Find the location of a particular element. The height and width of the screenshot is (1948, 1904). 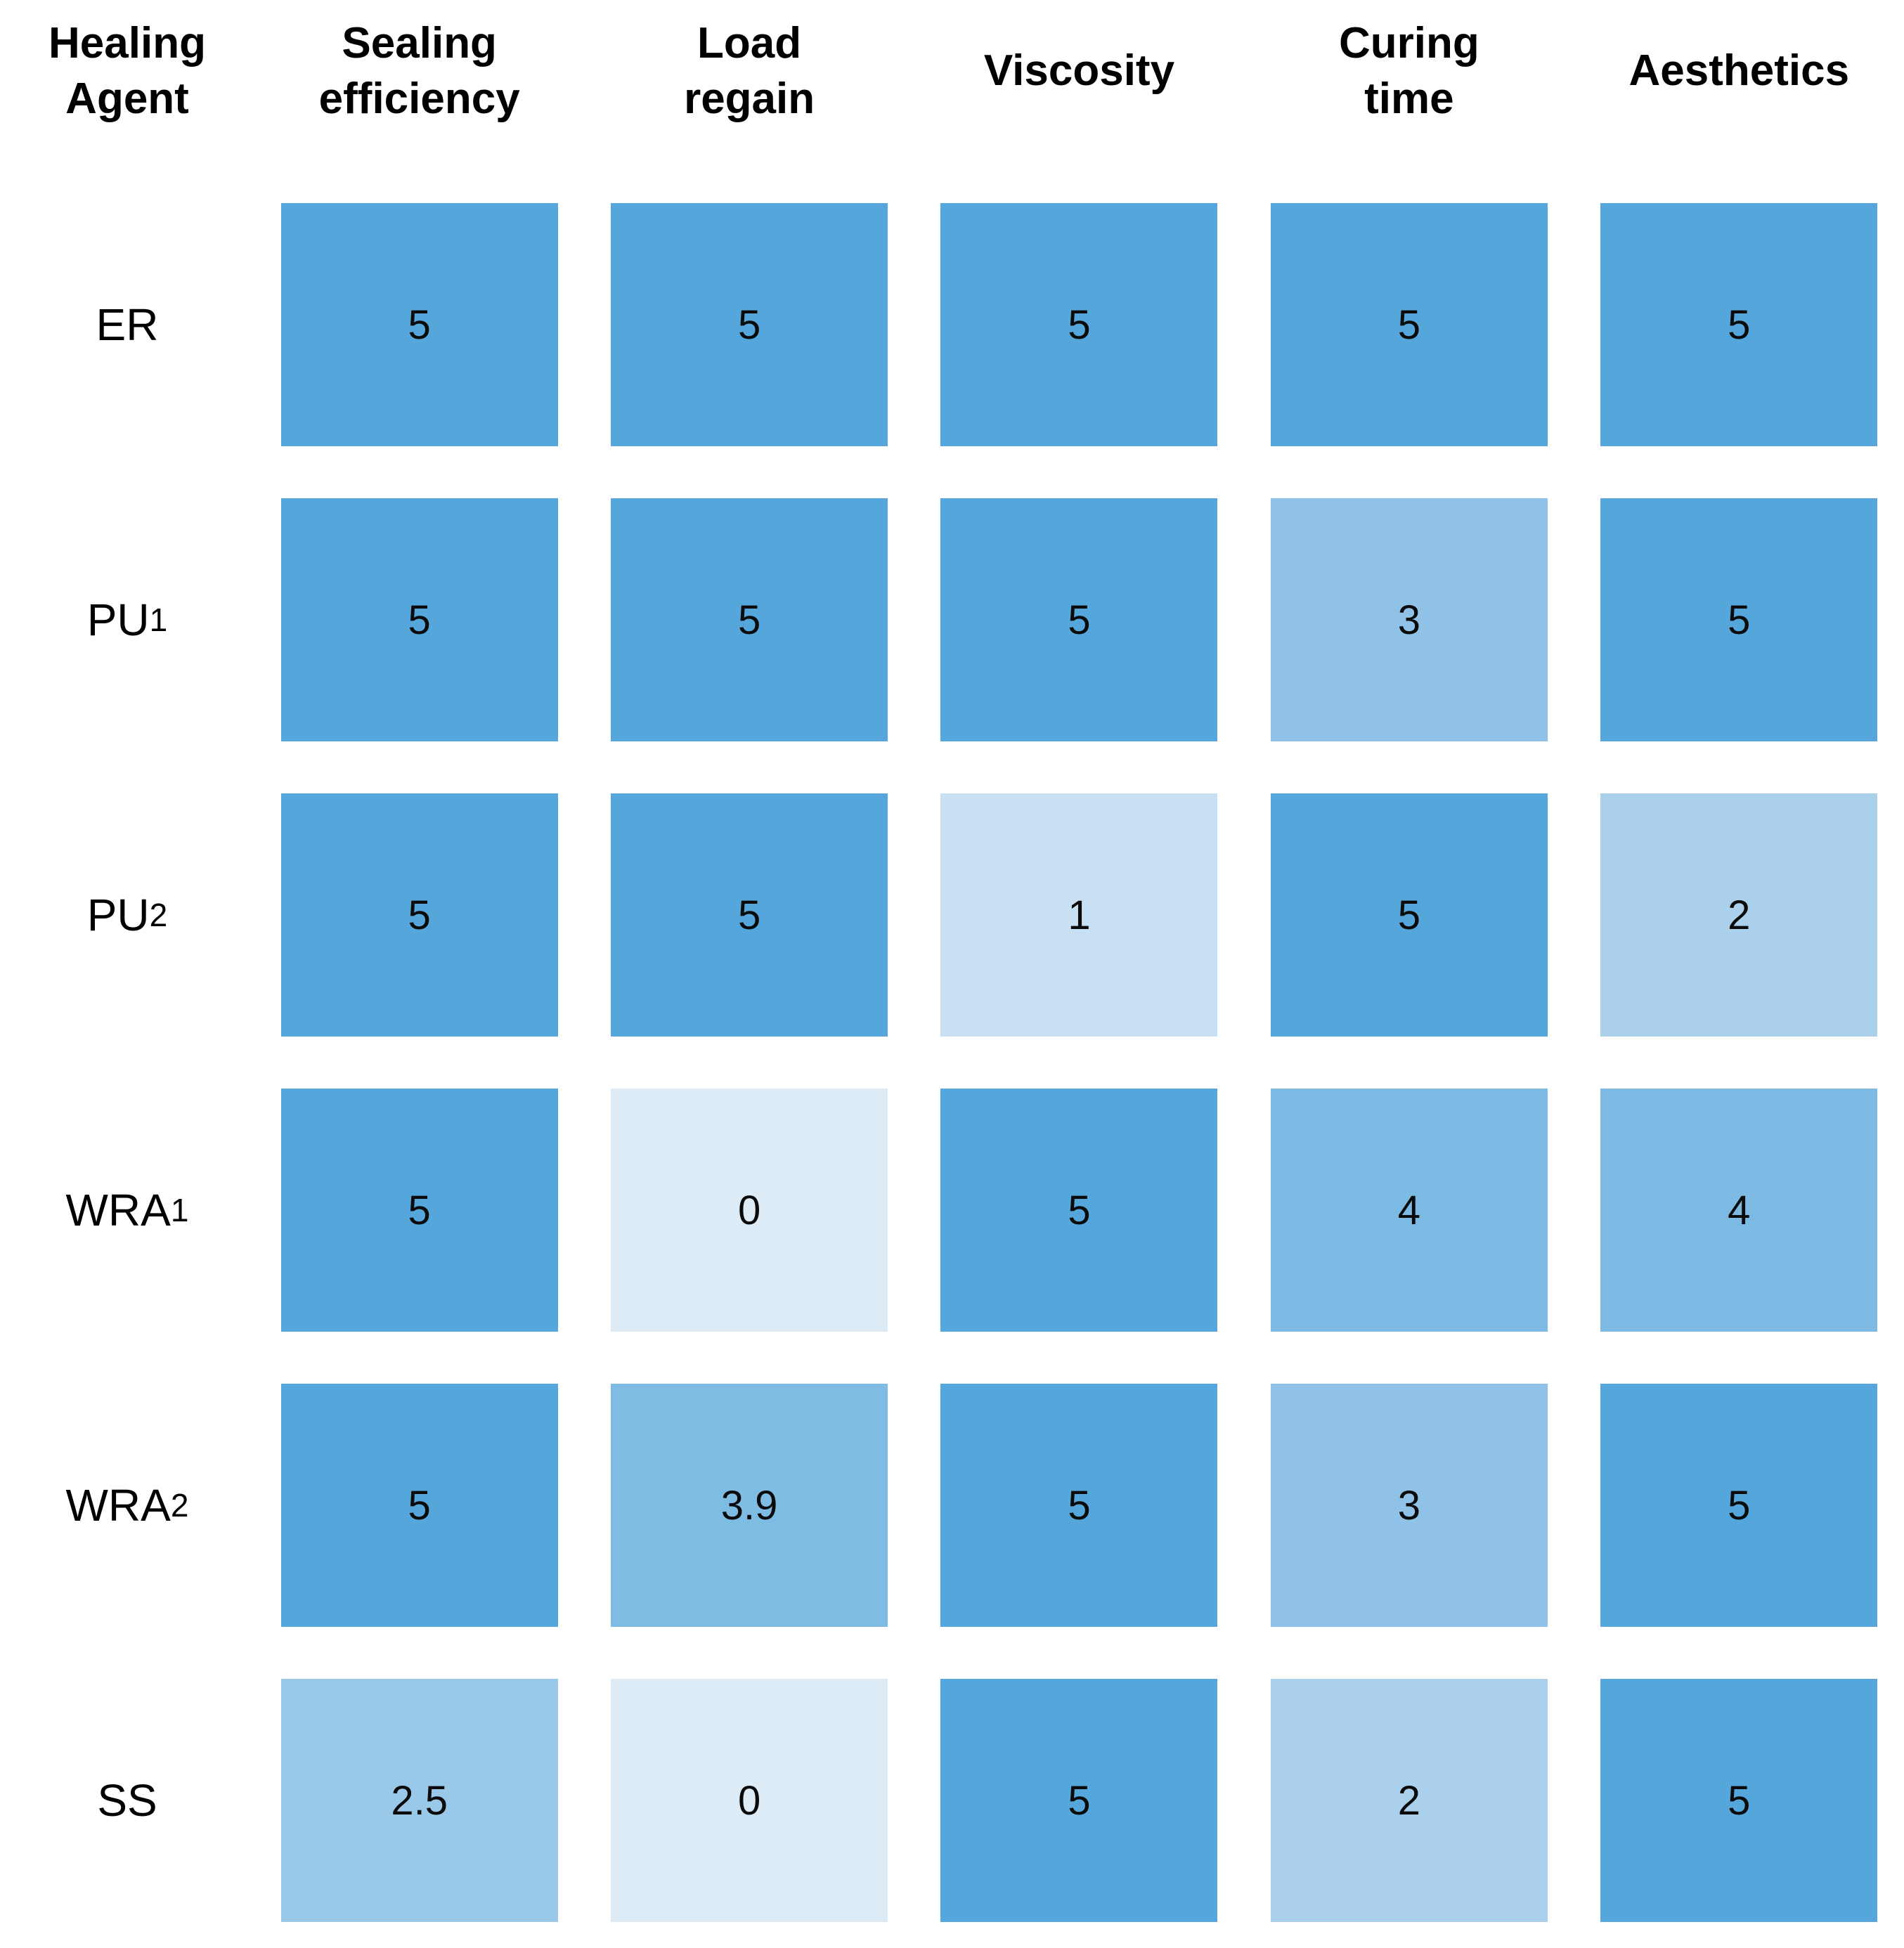

matrix-cell-wra2-sealing-efficiency: 5 is located at coordinates (419, 1506).